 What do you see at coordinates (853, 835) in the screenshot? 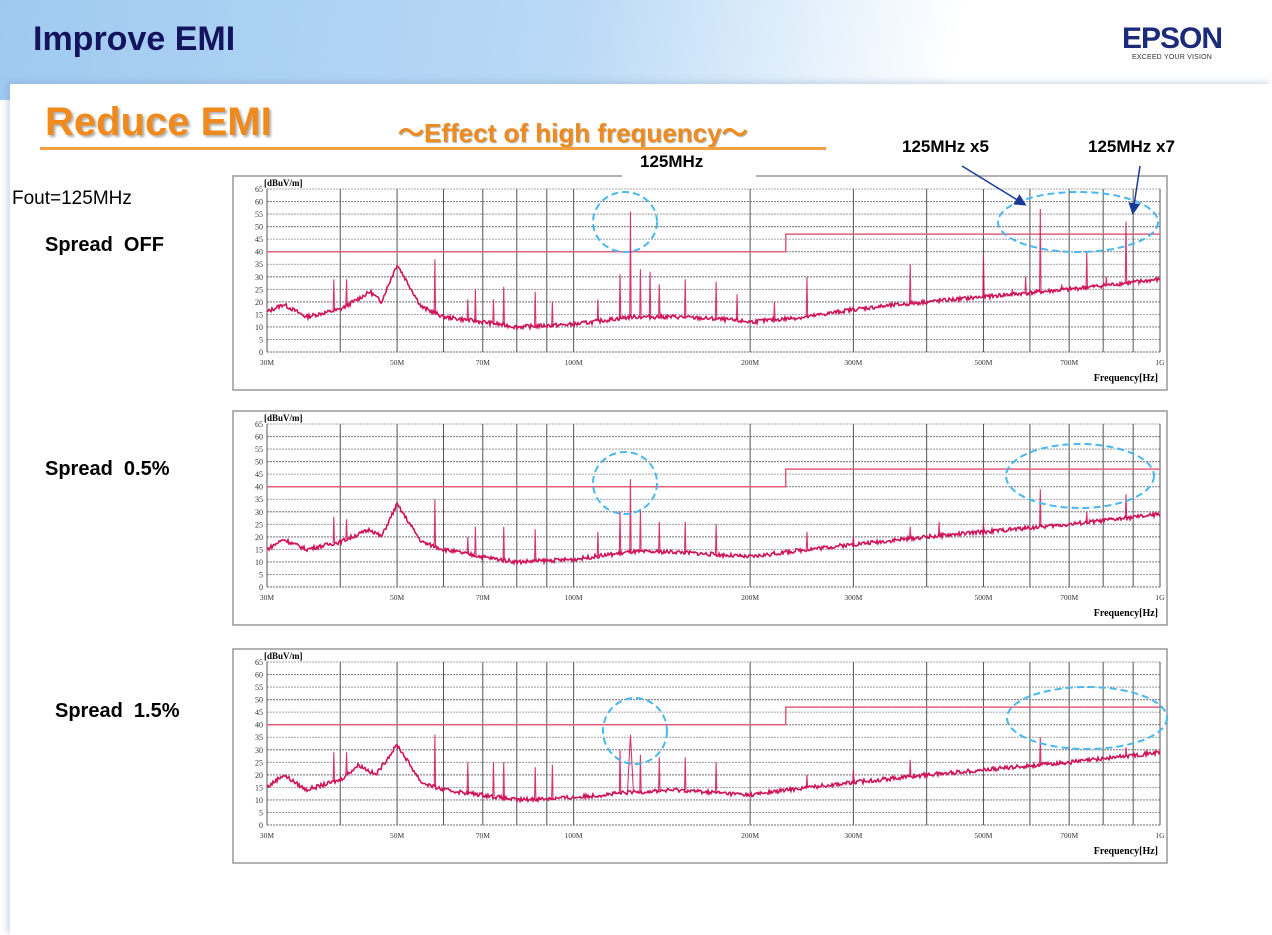
I see `x-tick-label: 300M` at bounding box center [853, 835].